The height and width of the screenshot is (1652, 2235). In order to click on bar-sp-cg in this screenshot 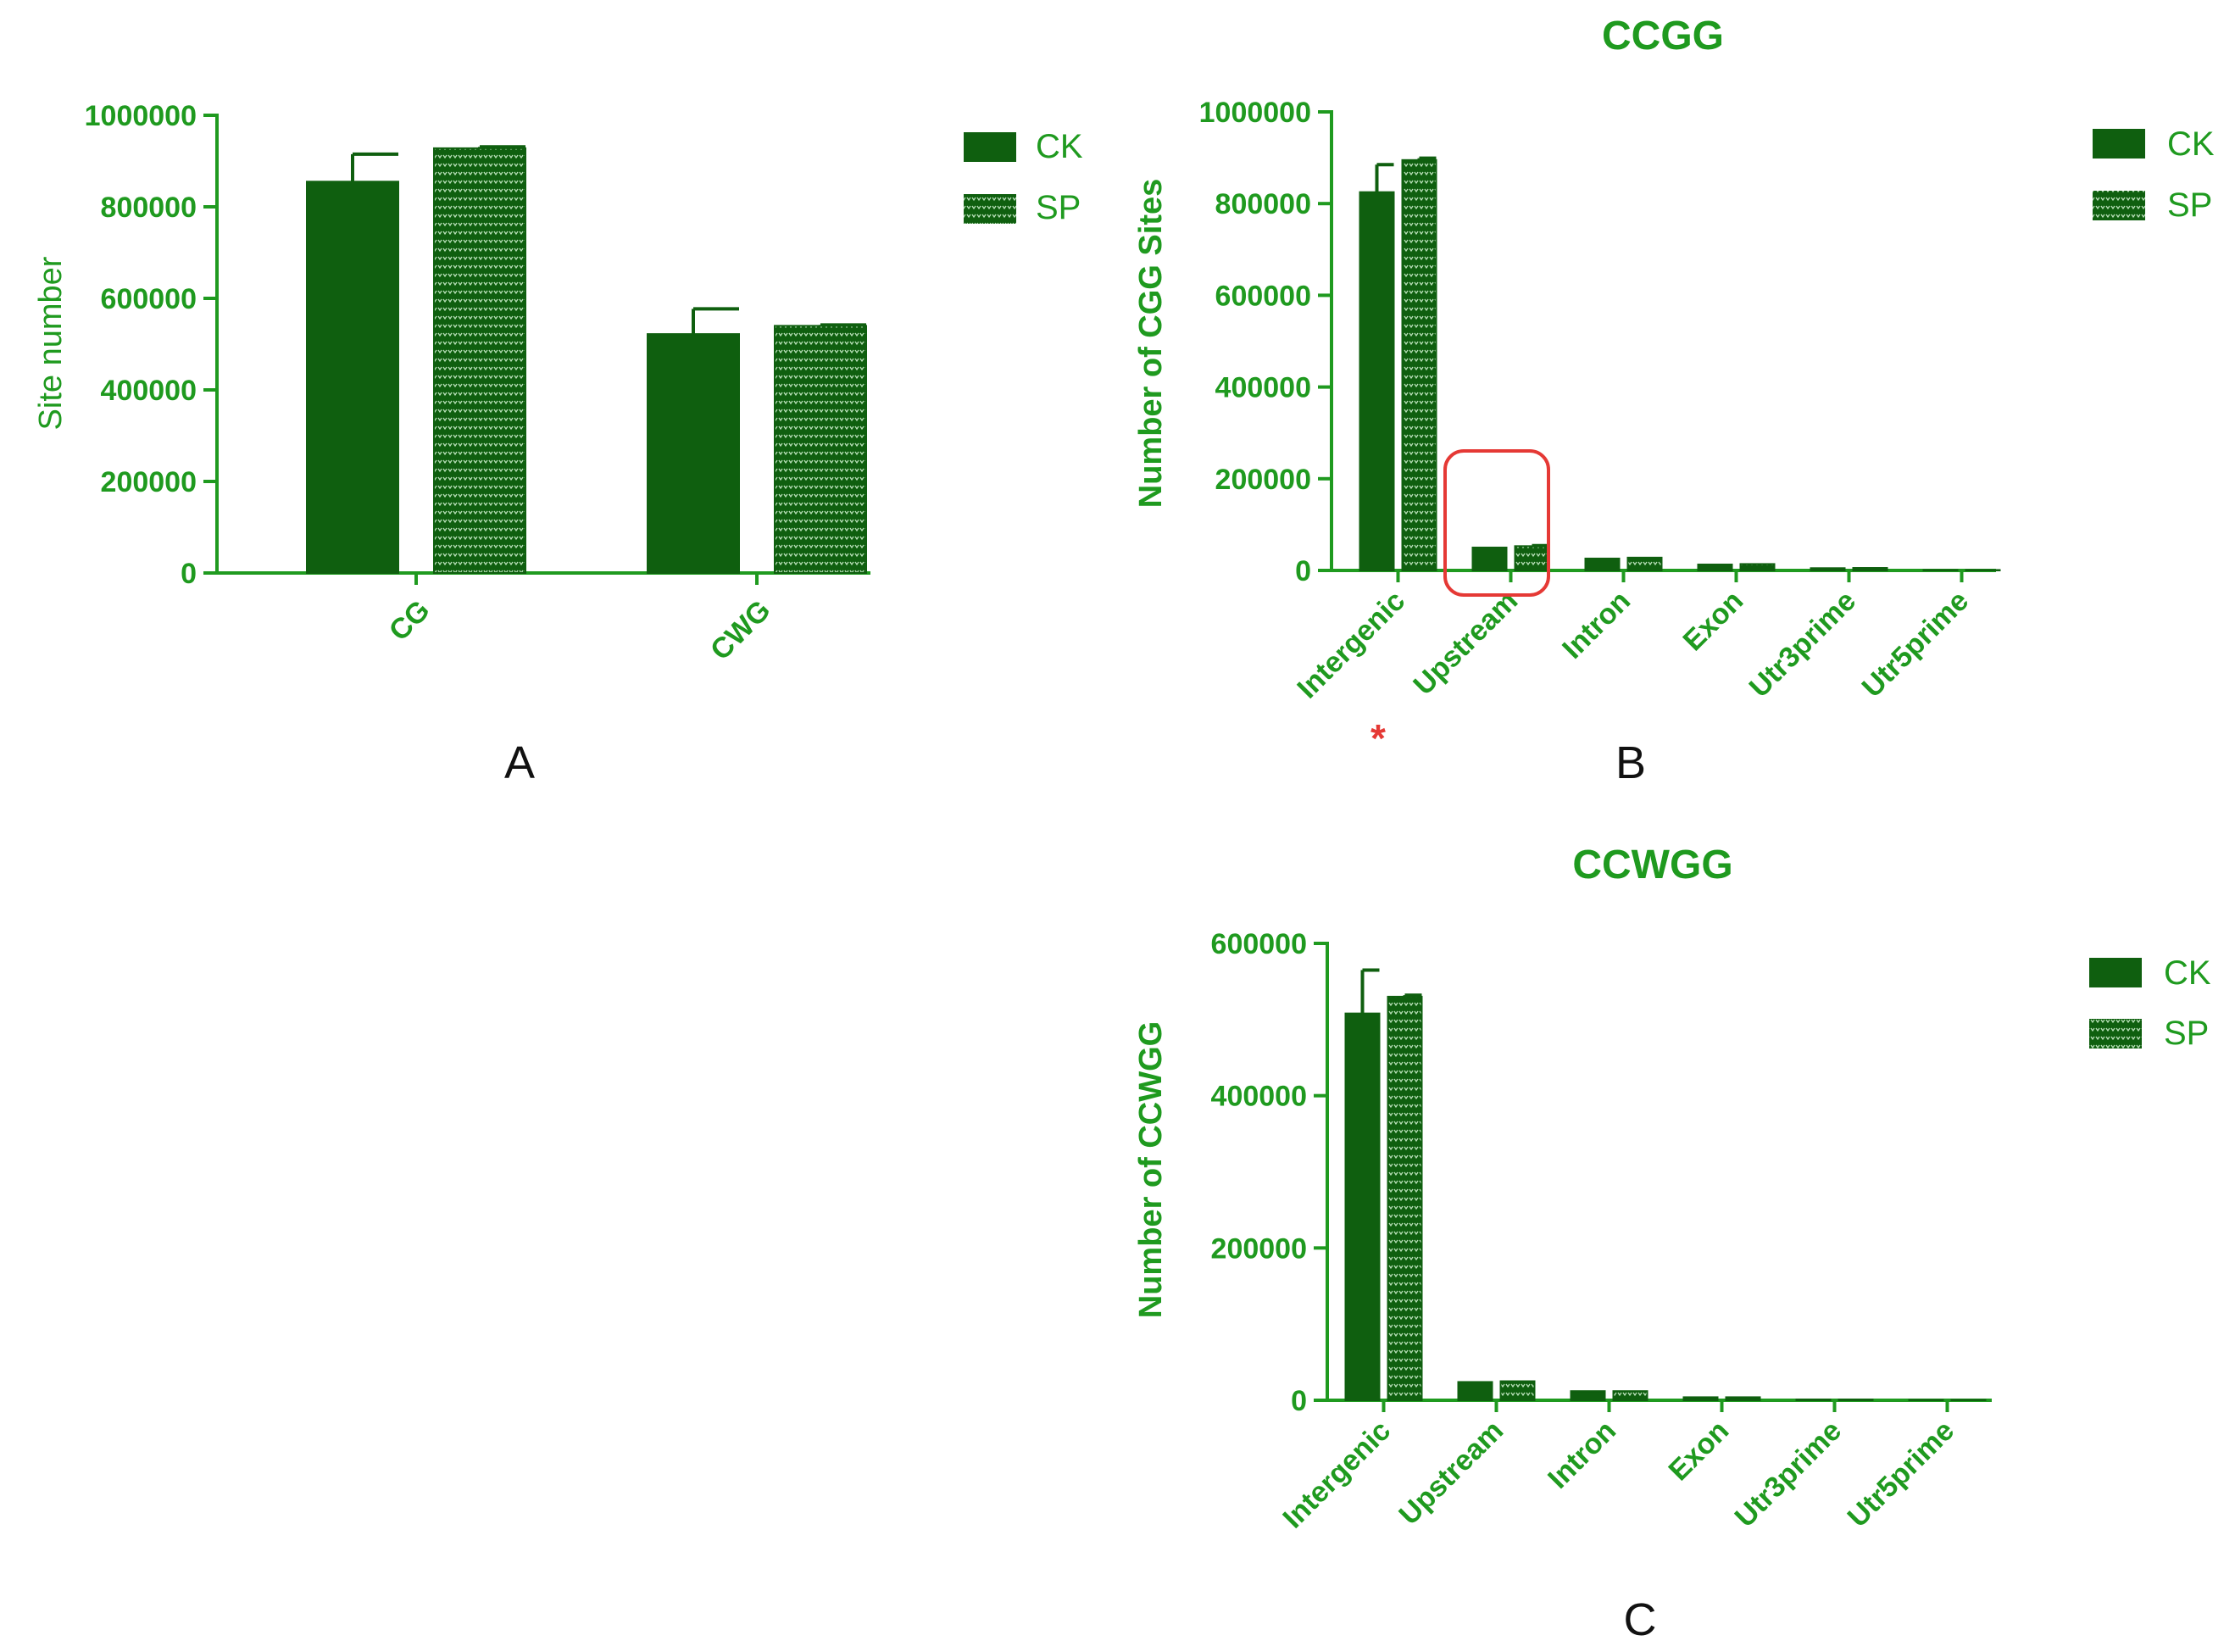, I will do `click(479, 360)`.